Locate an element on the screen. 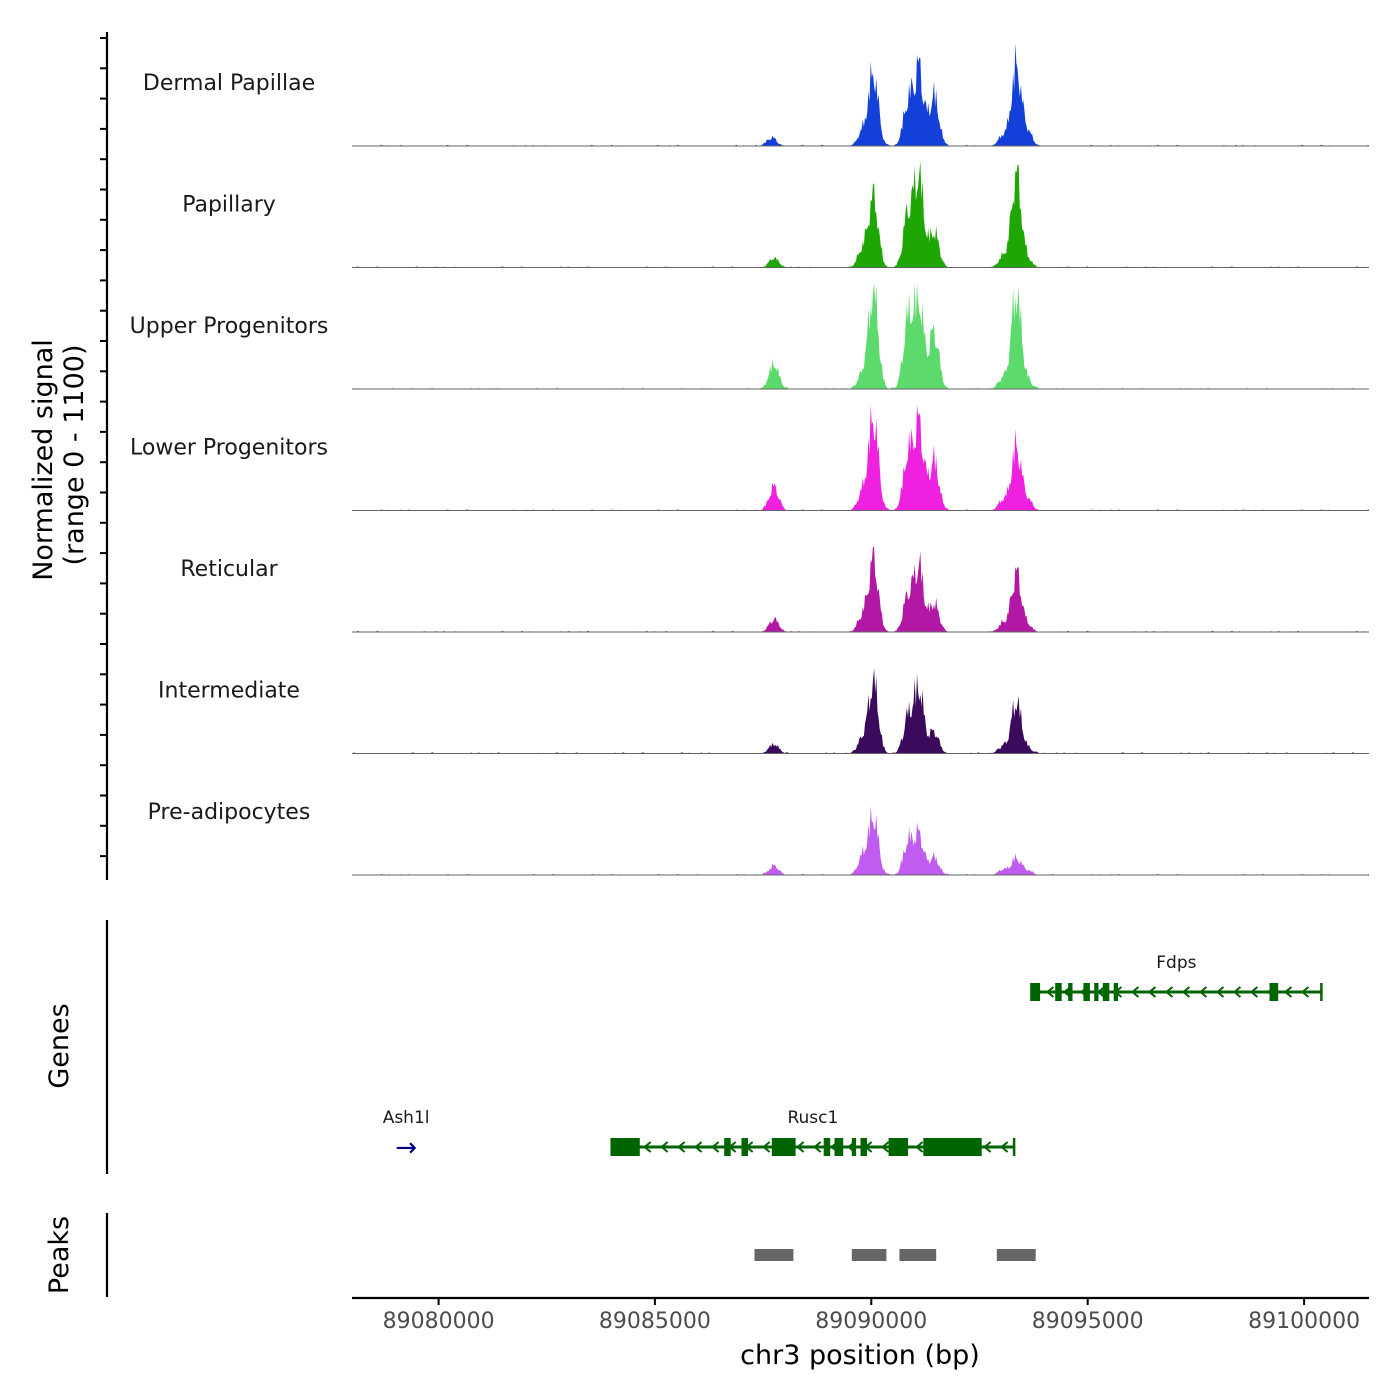  track-reticular: Reticular is located at coordinates (774, 589).